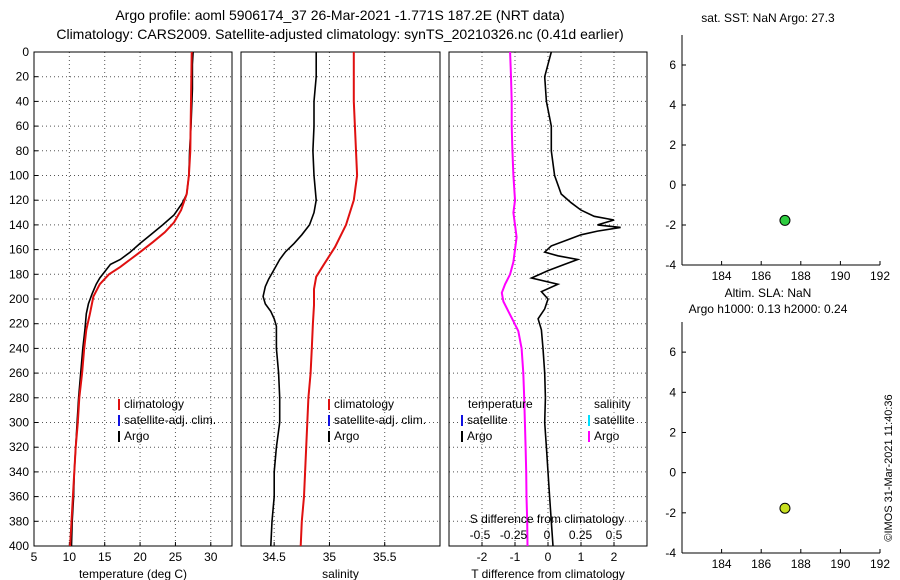  What do you see at coordinates (133, 573) in the screenshot?
I see `x-axis-label: temperature (deg C)` at bounding box center [133, 573].